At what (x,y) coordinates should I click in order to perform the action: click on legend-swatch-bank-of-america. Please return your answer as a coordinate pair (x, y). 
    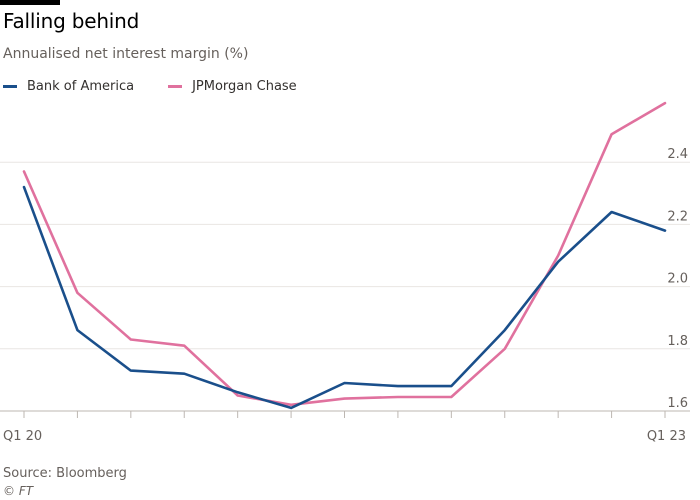
    Looking at the image, I should click on (10, 86).